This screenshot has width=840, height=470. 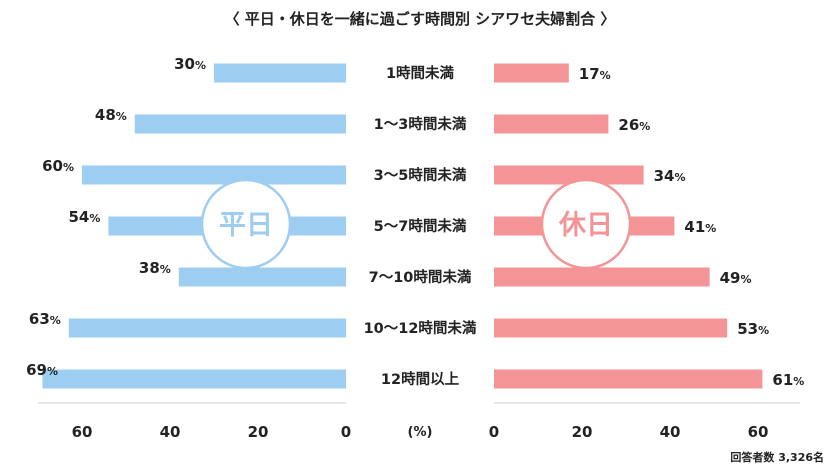 What do you see at coordinates (116, 217) in the screenshot?
I see `weekday-value-labels: 30% 48% 60% 54% 38% 63% 69%` at bounding box center [116, 217].